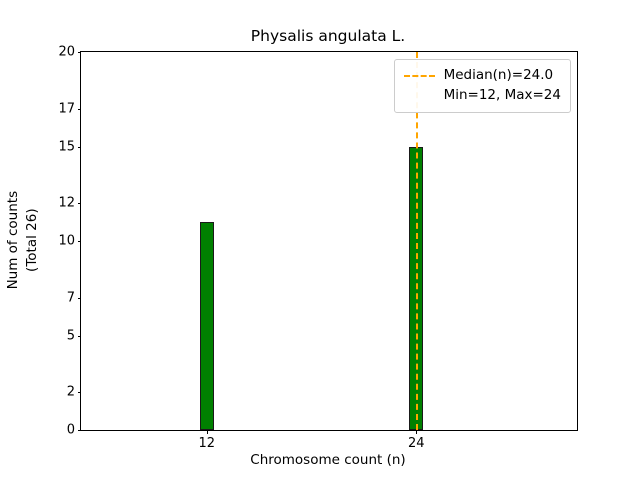 The width and height of the screenshot is (640, 480). Describe the element at coordinates (70, 335) in the screenshot. I see `y-tick-label: 5` at that location.